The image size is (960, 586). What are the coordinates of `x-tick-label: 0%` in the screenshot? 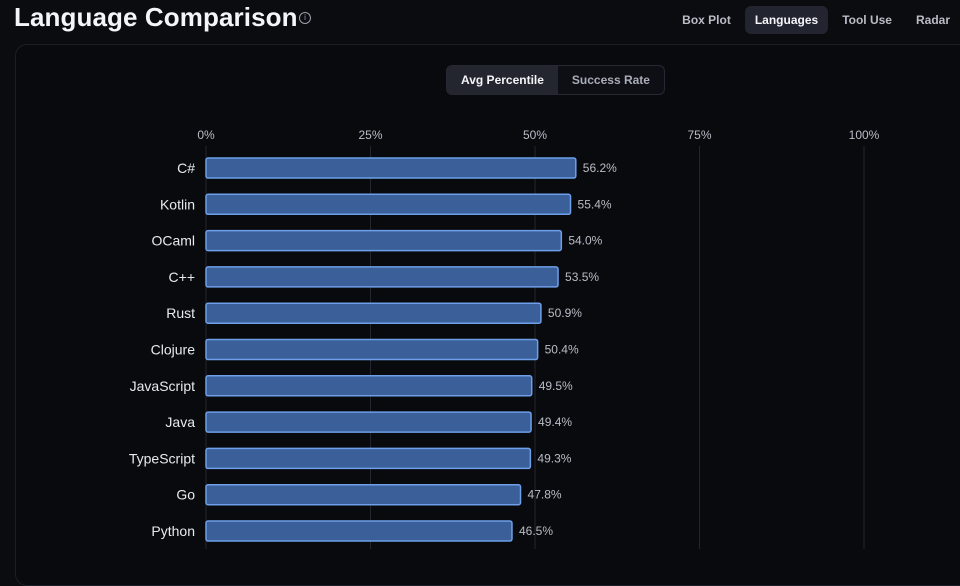 It's located at (206, 135).